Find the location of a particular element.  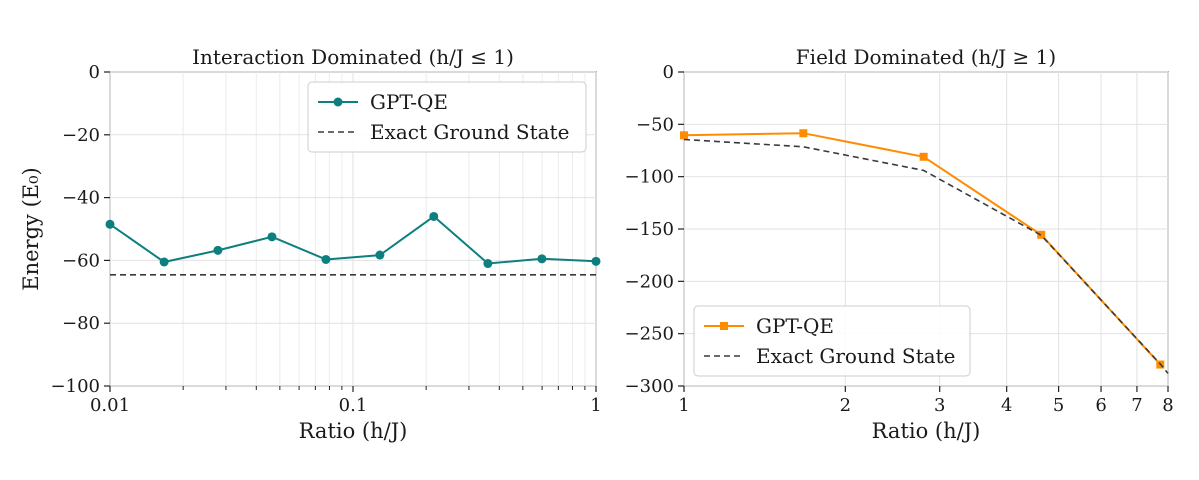

chart-title-left: Interaction Dominated (h/J ≤ 1) is located at coordinates (353, 57).